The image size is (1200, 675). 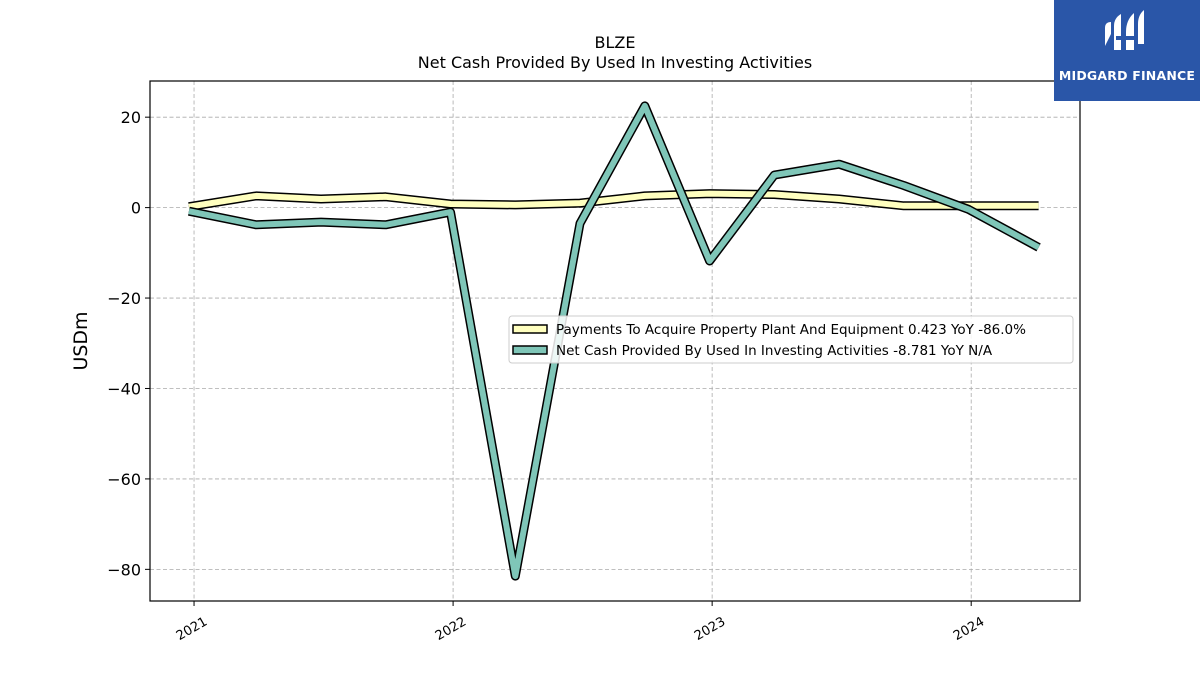 What do you see at coordinates (969, 629) in the screenshot?
I see `x-tick-label-3: 2024` at bounding box center [969, 629].